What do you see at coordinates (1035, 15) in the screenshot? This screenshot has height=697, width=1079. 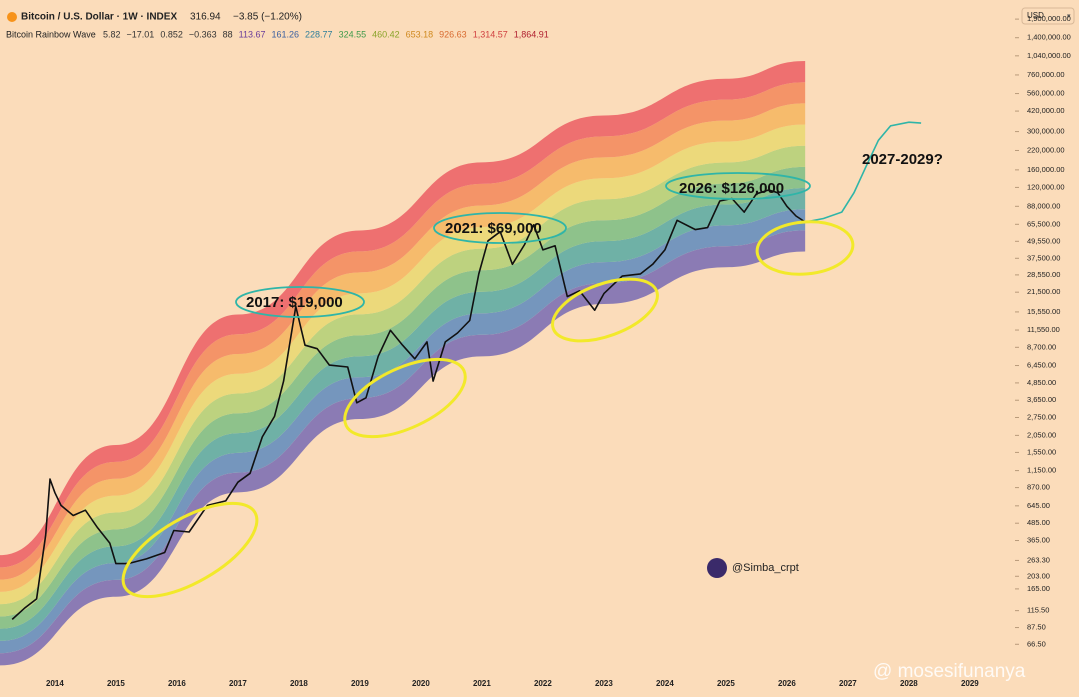 I see `currency: USD` at bounding box center [1035, 15].